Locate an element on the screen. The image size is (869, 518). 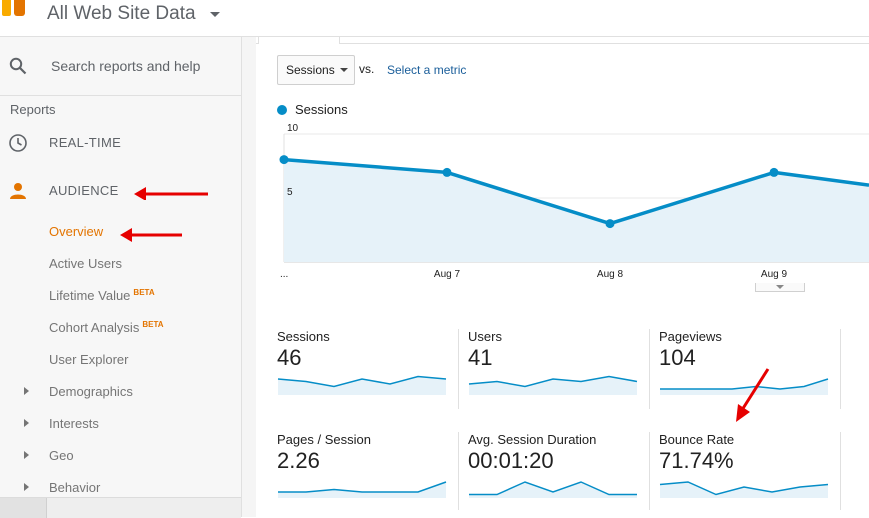
sidebar-item-label: AUDIENCE is located at coordinates (84, 190).